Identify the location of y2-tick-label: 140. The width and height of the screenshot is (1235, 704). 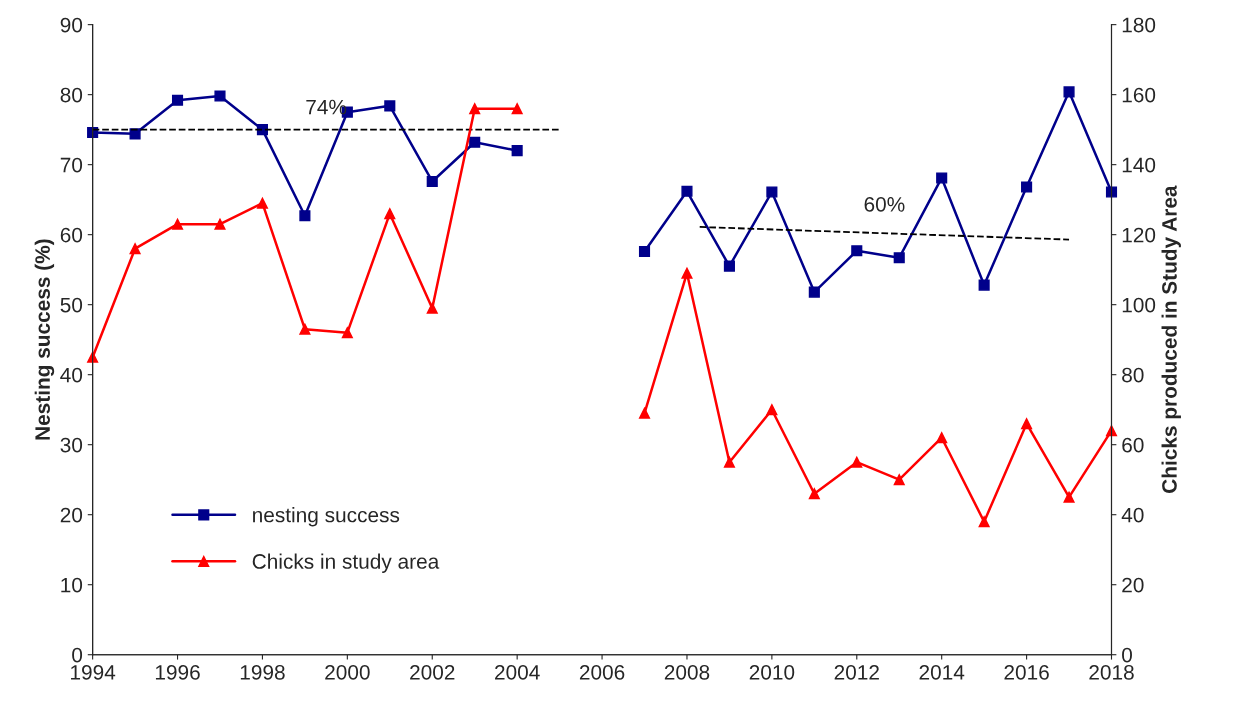
(1139, 165).